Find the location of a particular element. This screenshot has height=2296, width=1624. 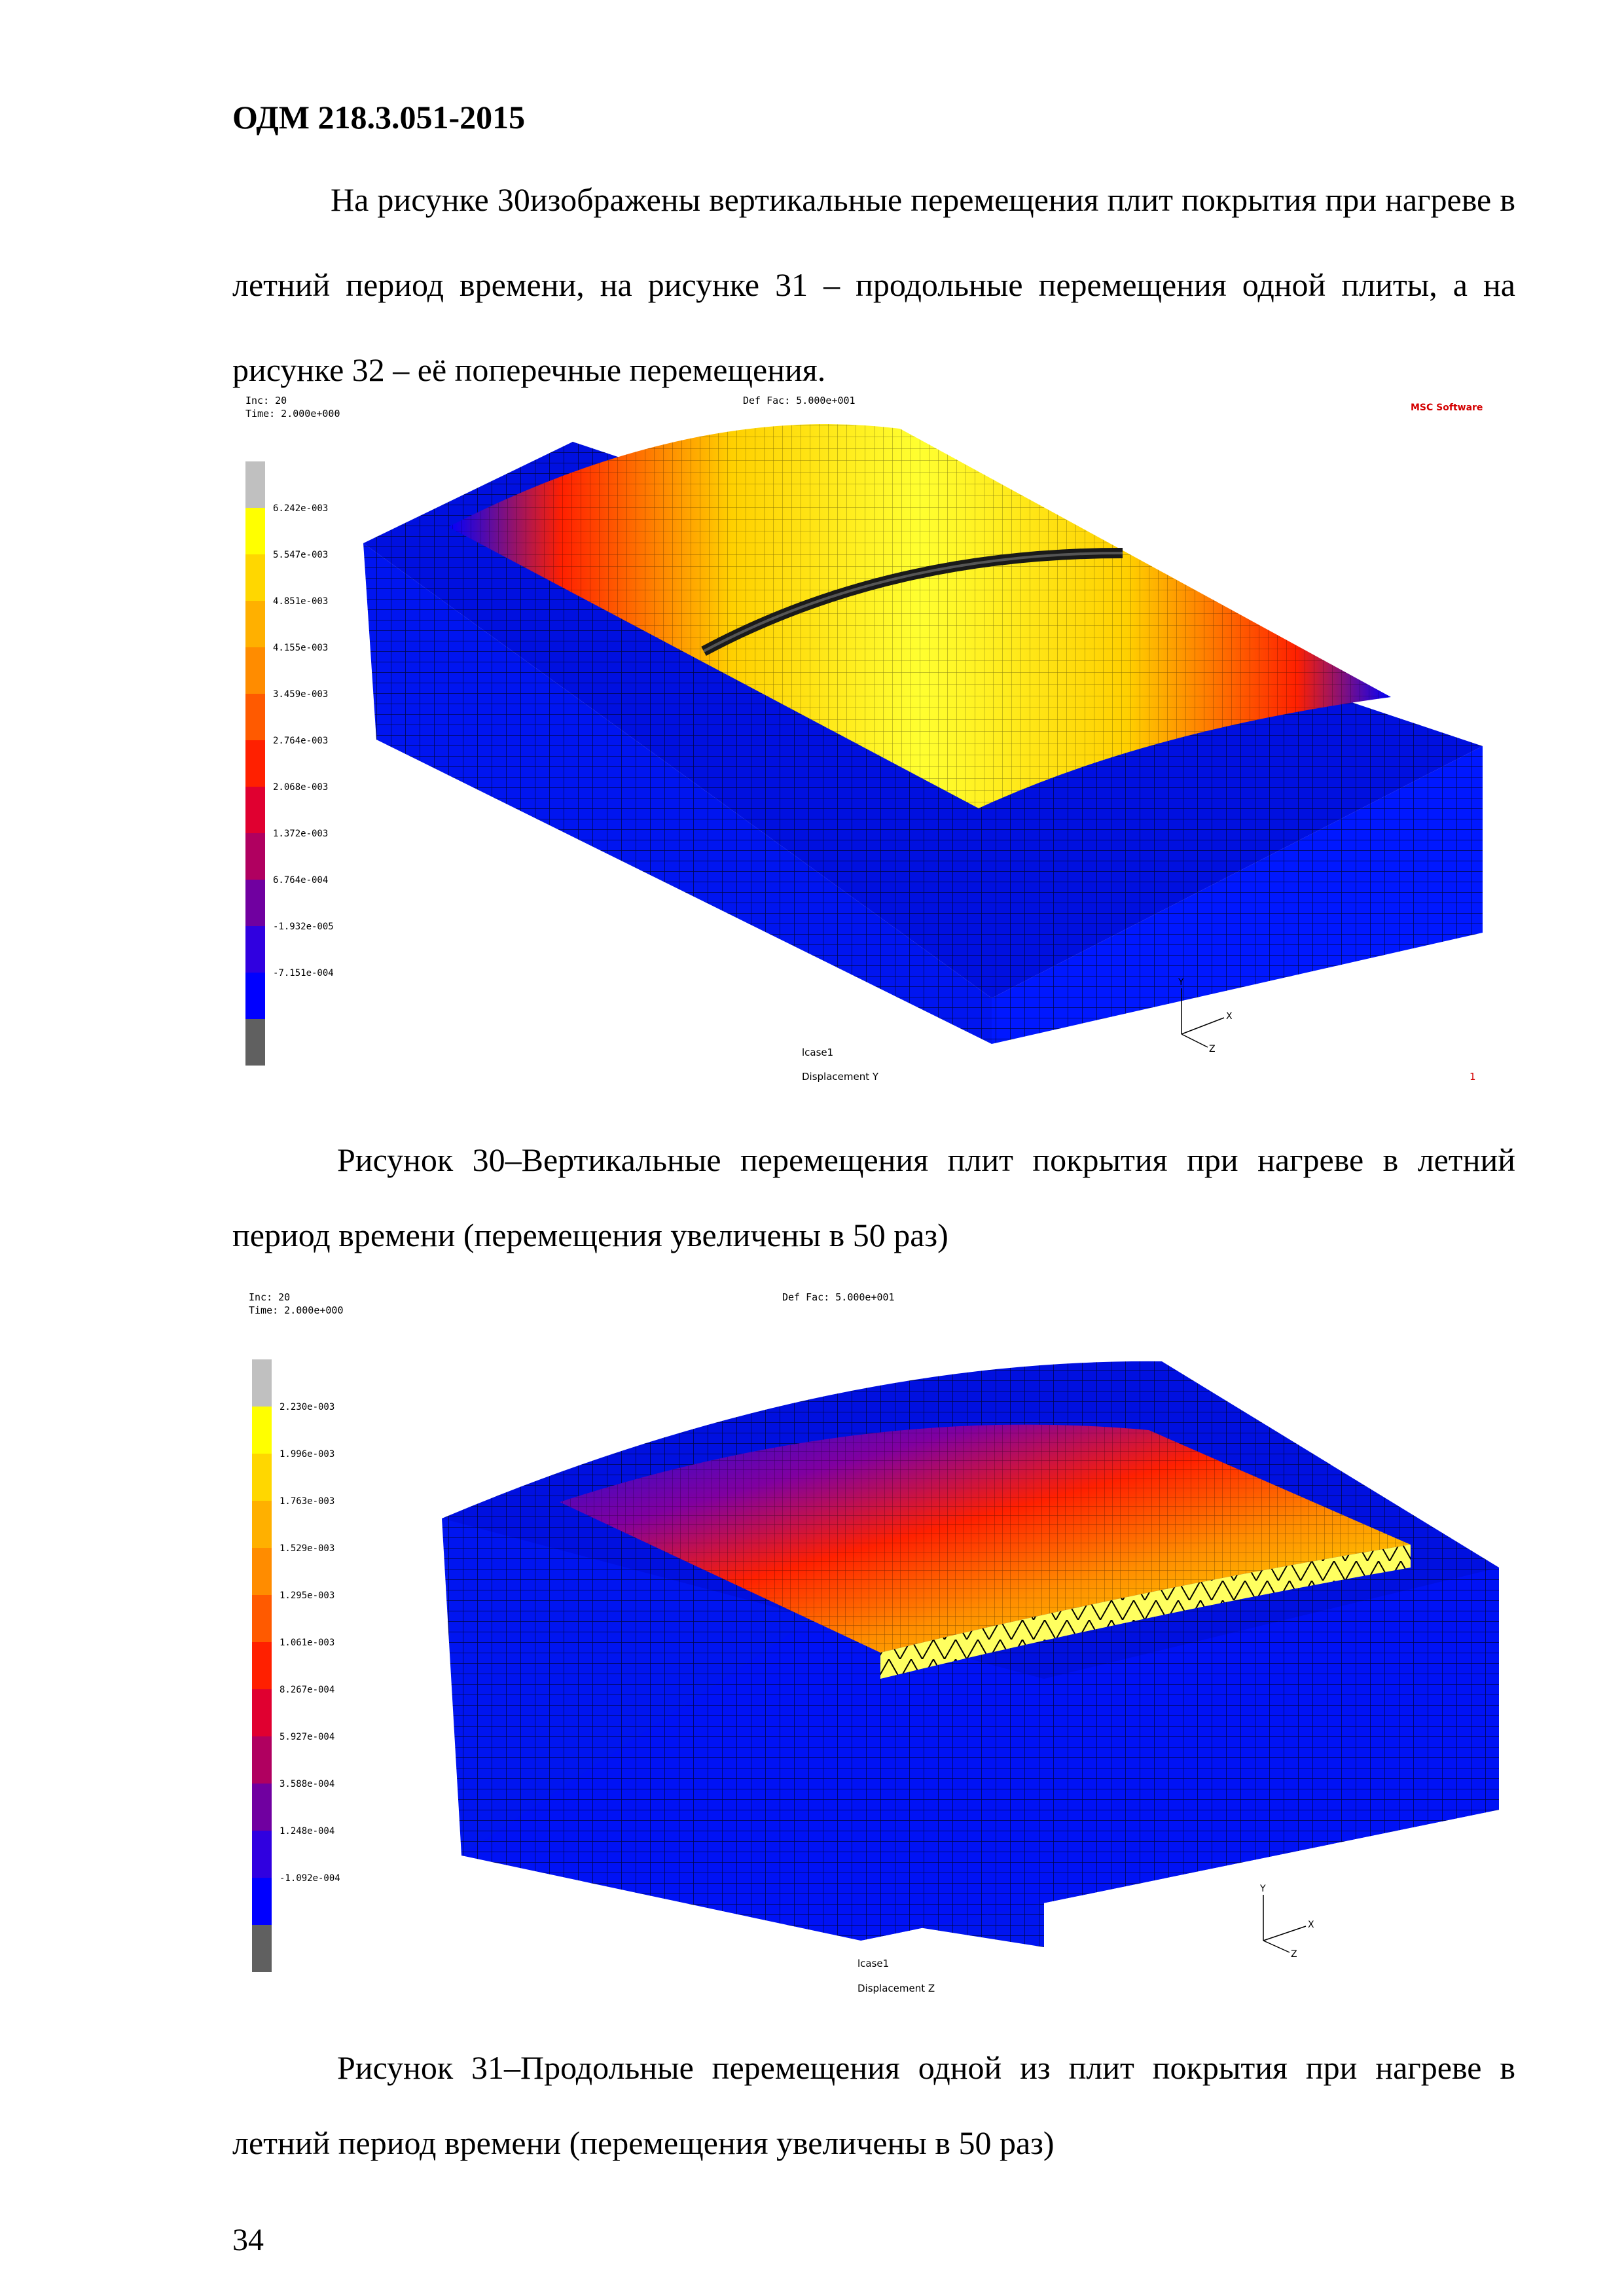

fig30-axis-x: X is located at coordinates (1229, 1016).